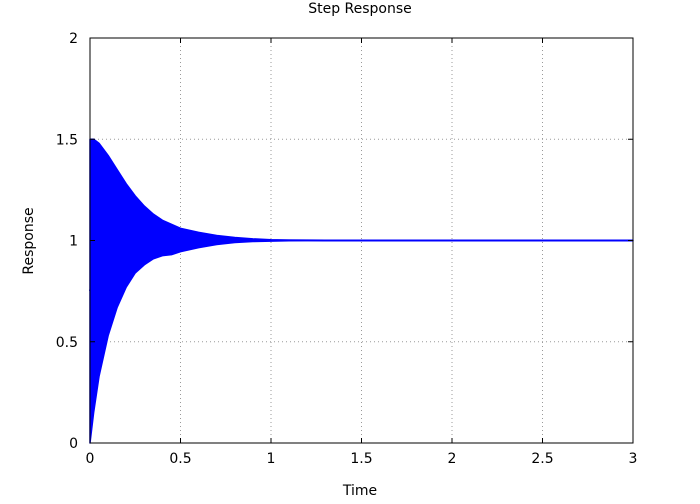  I want to click on x-axis-label: Time, so click(359, 491).